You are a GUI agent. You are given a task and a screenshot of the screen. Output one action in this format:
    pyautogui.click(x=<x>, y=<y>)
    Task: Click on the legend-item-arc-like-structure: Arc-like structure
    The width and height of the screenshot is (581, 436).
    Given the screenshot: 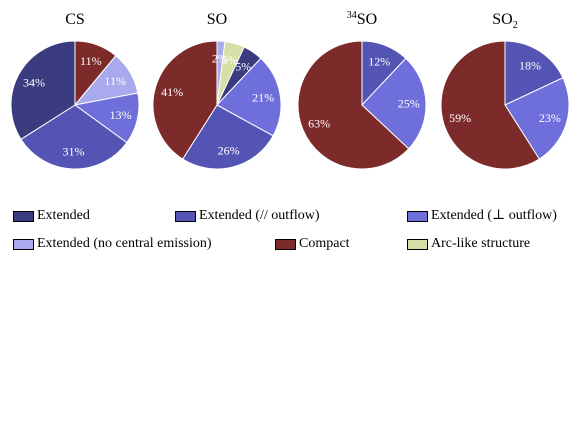 What is the action you would take?
    pyautogui.click(x=468, y=244)
    